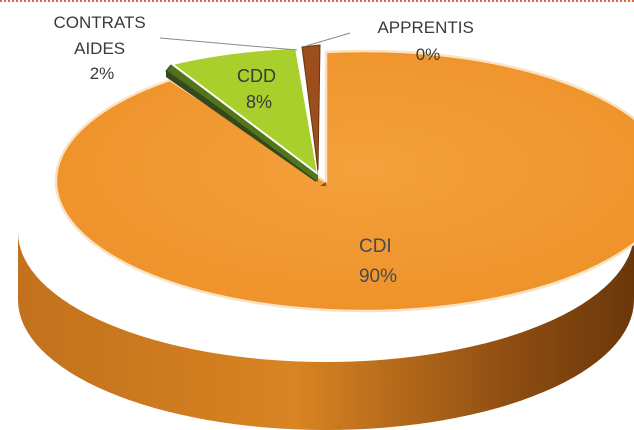 The image size is (634, 430). I want to click on label-contrats-aides: CONTRATS AIDES 2%, so click(102, 48).